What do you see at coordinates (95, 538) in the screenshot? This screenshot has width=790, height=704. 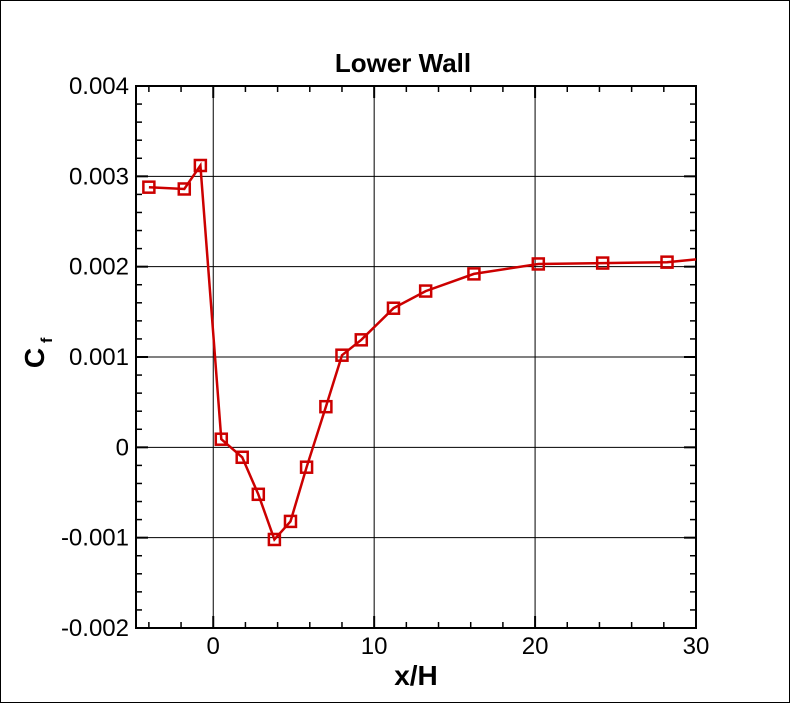 I see `y-tick-label: -0.001` at bounding box center [95, 538].